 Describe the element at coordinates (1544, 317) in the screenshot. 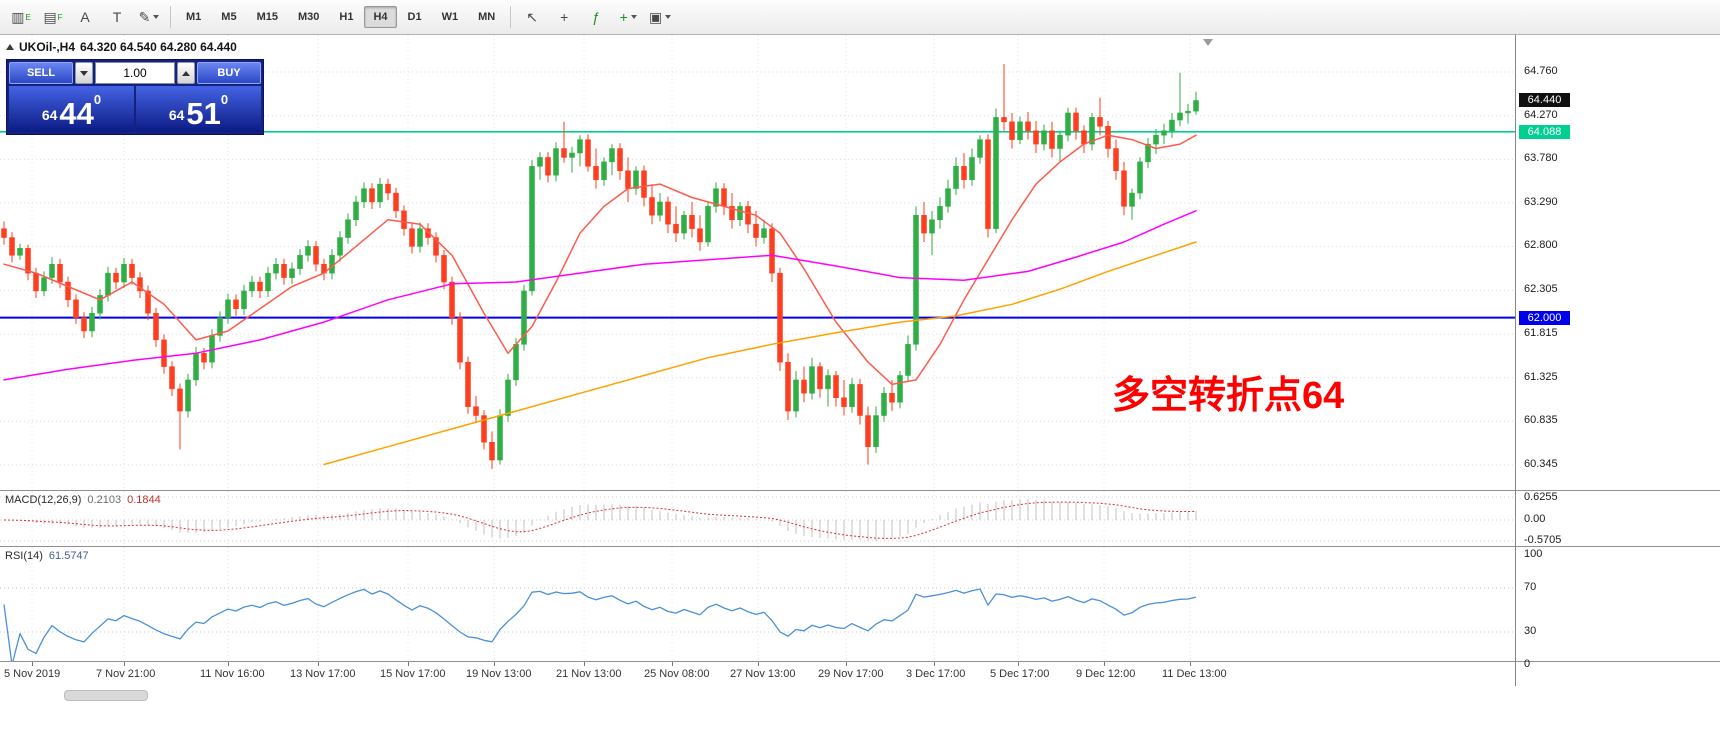

I see `support-level-badge: 62.000` at that location.